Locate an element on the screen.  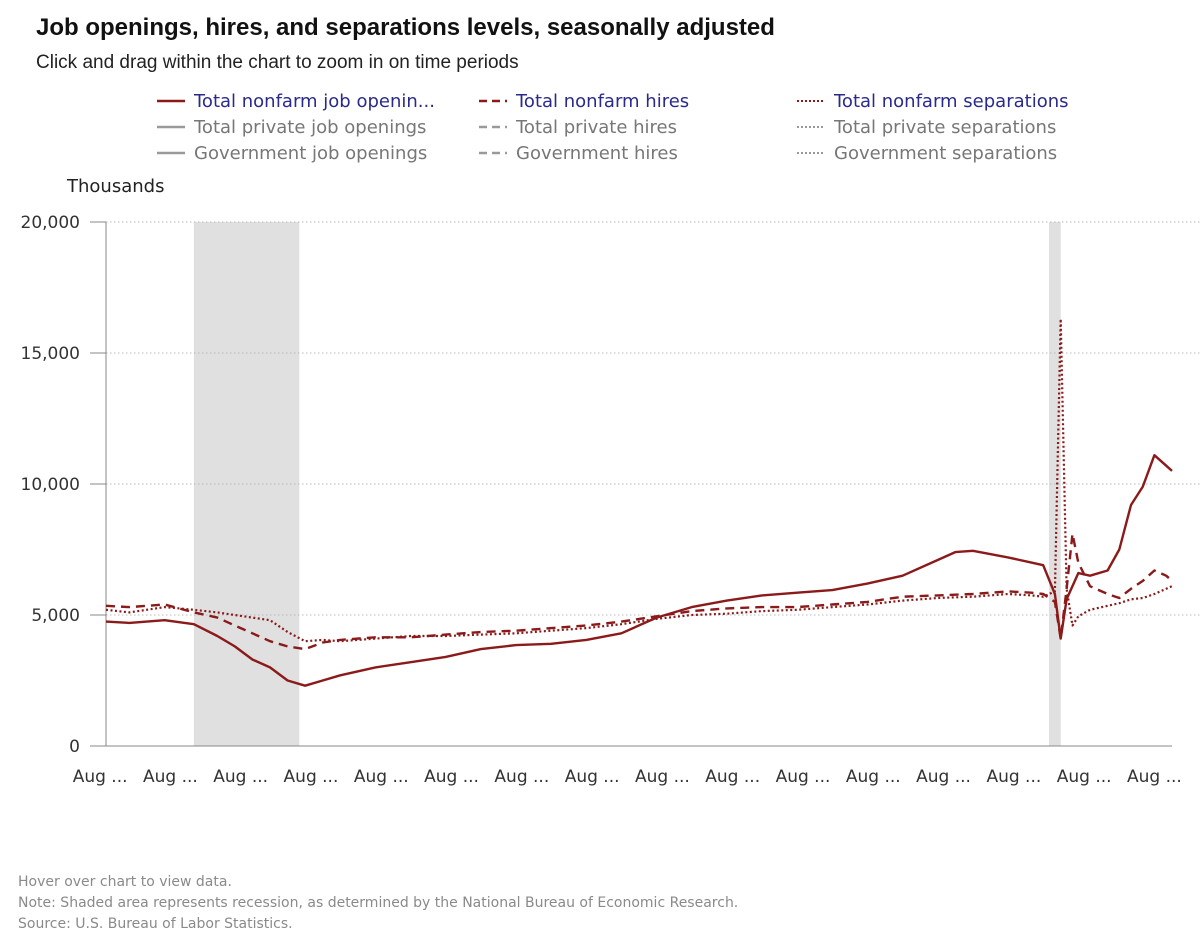
legend-item-7: Total nonfarm separations is located at coordinates (932, 101).